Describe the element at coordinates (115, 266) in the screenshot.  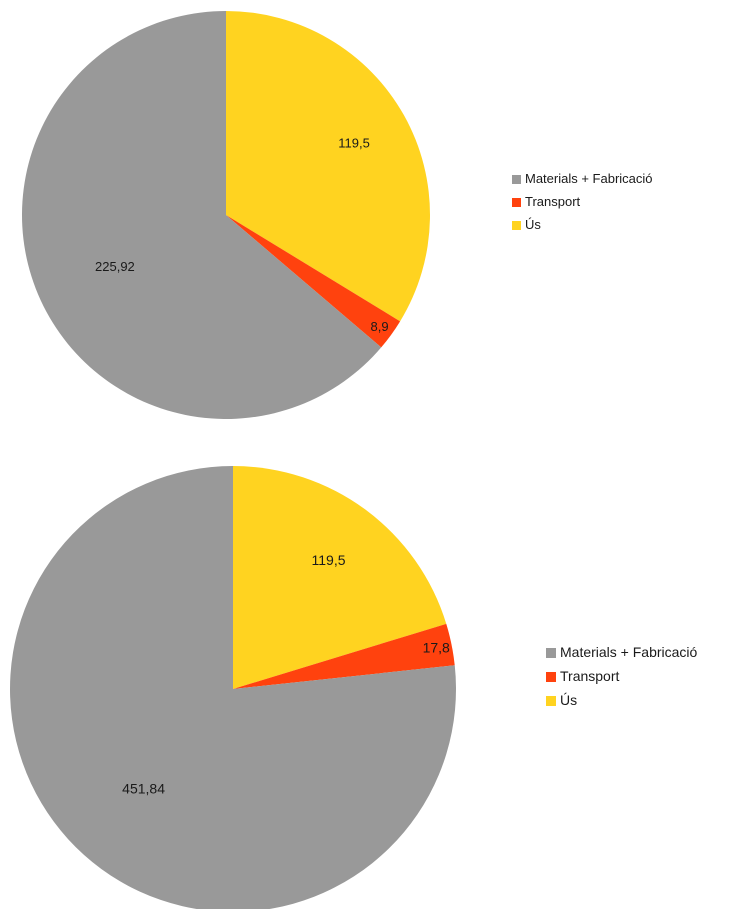
I see `data-label-materials-fabricacio: 225,92` at that location.